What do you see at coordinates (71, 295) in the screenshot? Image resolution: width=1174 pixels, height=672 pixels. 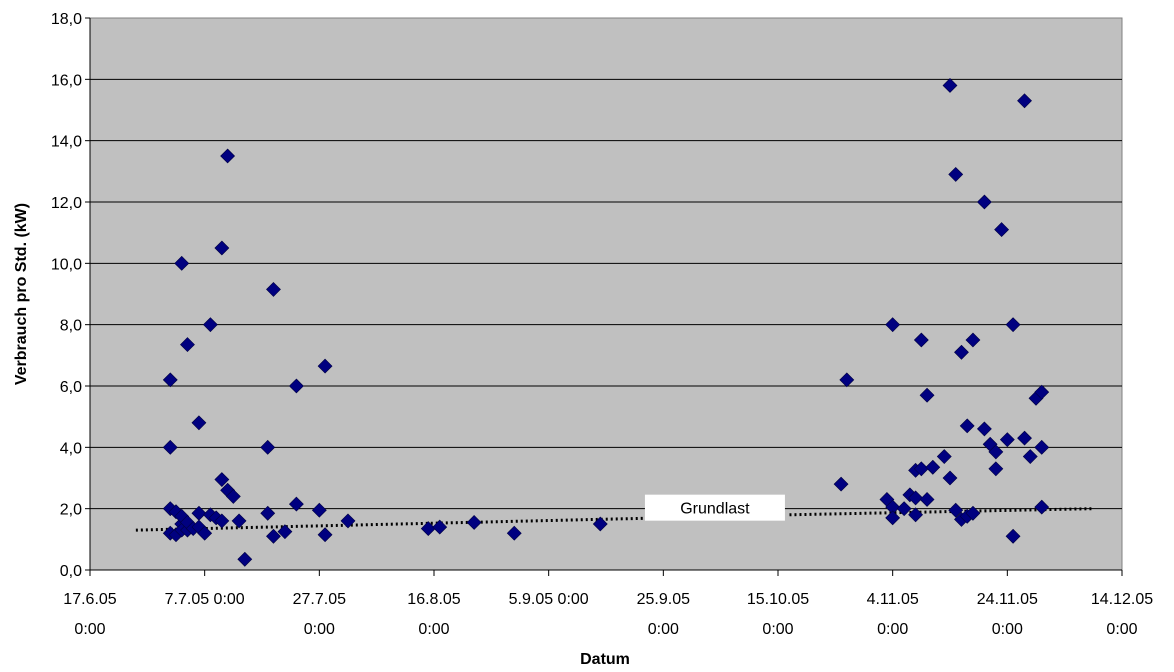 I see `y-axis: 0,0 2,0 4,0 6,0 8,0 10,0 12,0 14,0 16,0 18,0` at bounding box center [71, 295].